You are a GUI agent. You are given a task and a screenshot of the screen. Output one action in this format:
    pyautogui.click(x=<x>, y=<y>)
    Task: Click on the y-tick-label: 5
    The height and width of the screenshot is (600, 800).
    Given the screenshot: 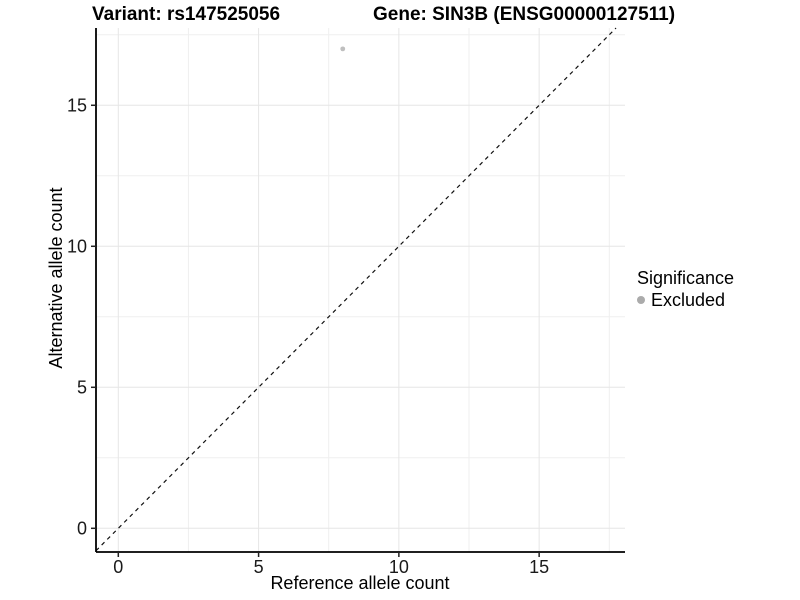 What is the action you would take?
    pyautogui.click(x=82, y=387)
    